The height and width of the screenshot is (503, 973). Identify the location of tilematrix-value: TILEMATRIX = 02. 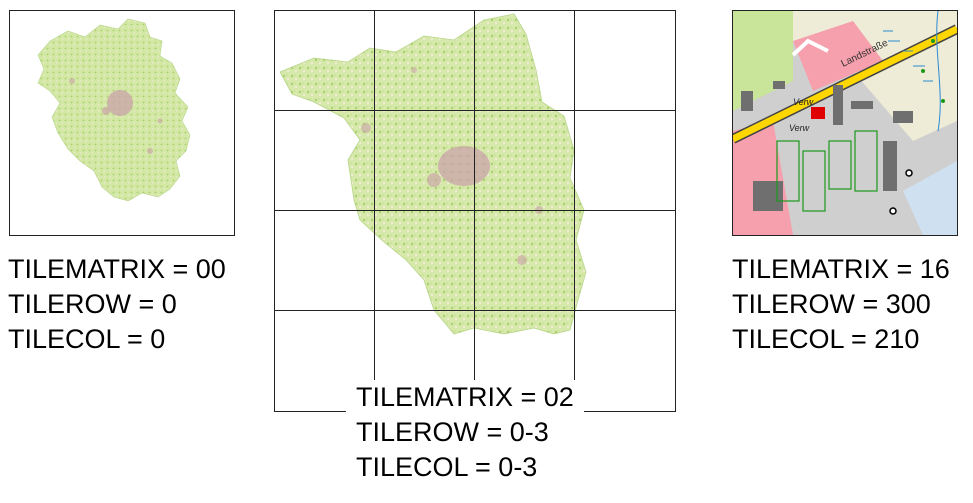
(465, 397).